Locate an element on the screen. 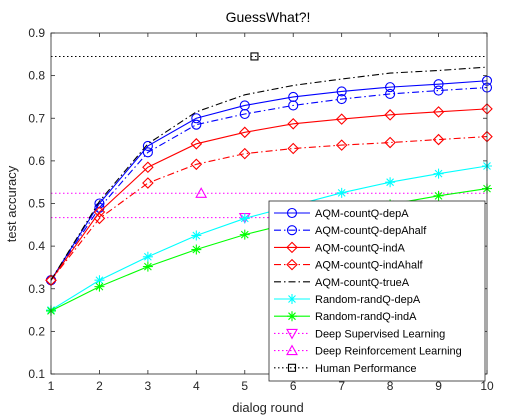  y-tick-label-8: 0.9 is located at coordinates (36, 33).